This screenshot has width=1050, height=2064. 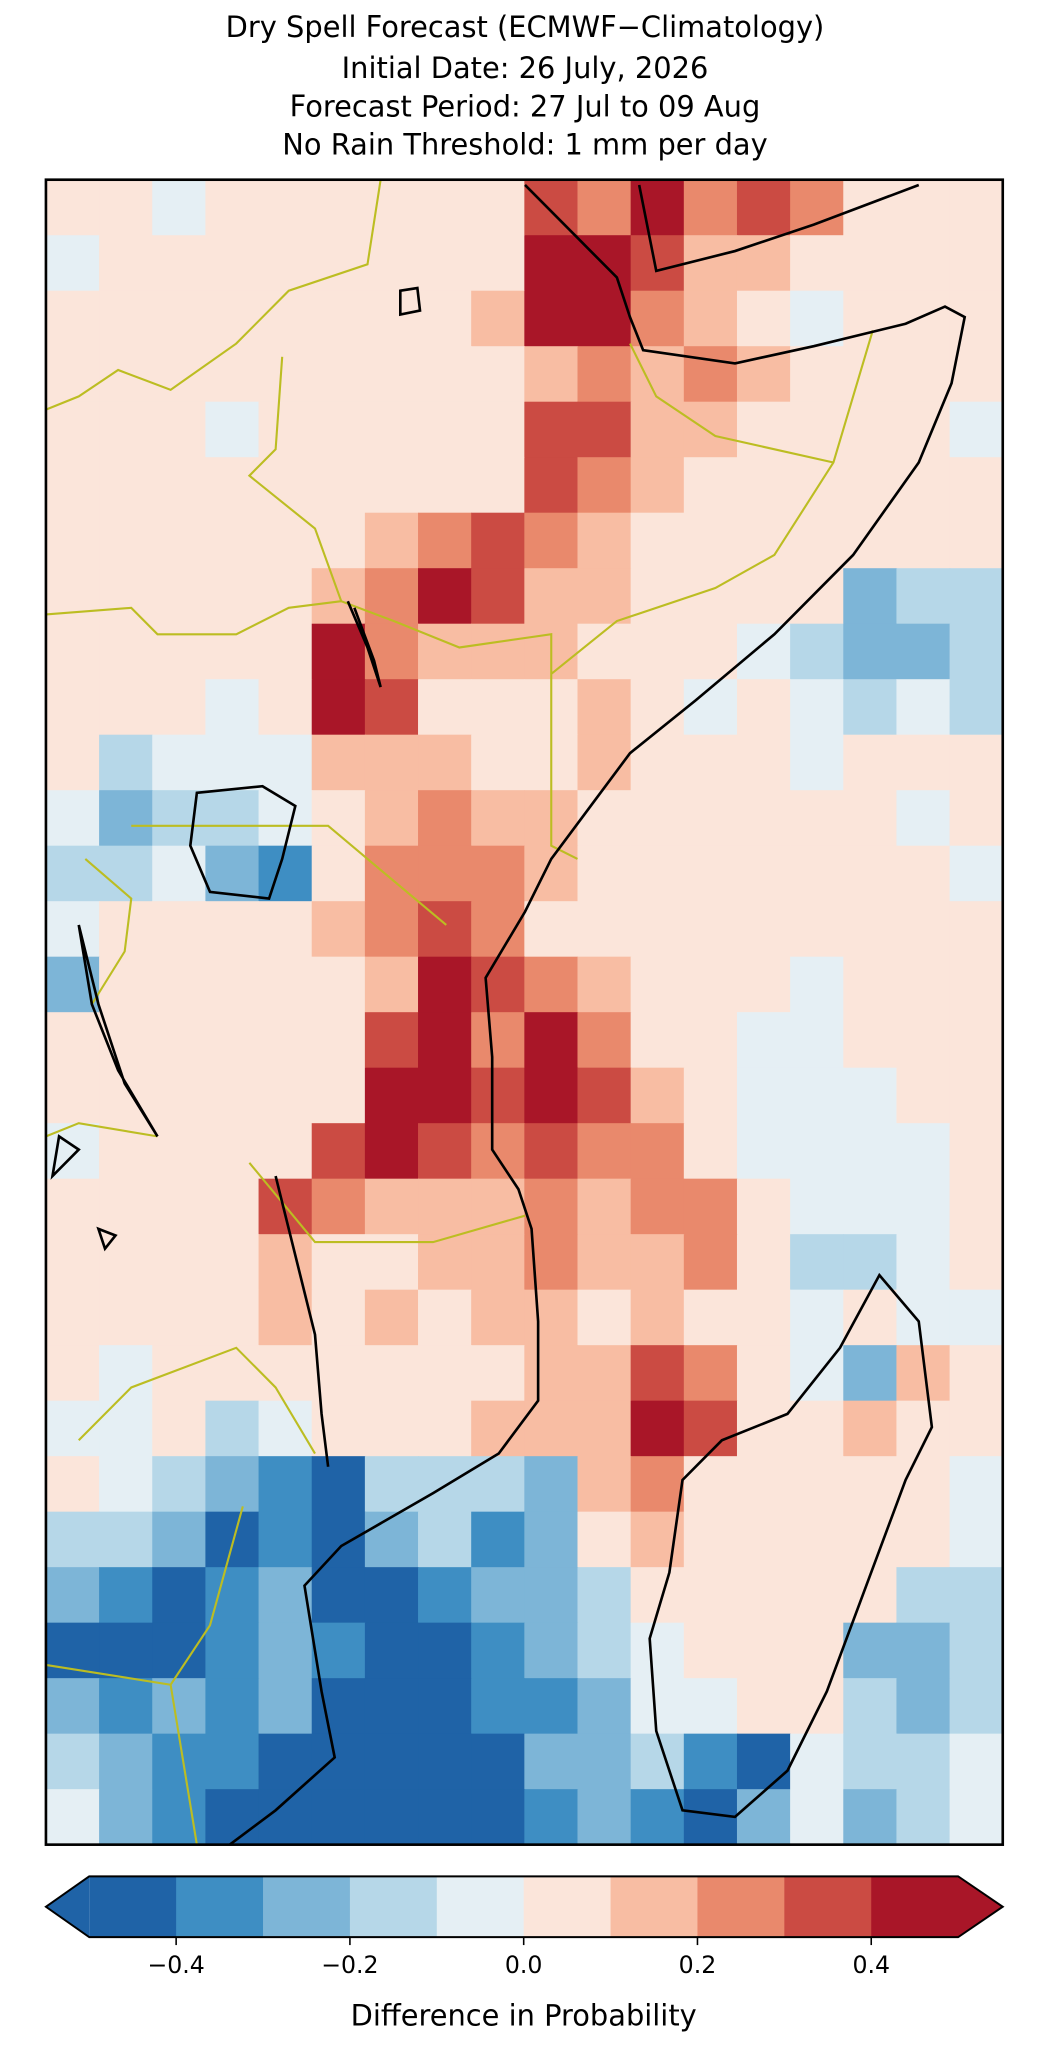 I want to click on colorbar-extend-min, so click(x=67, y=1907).